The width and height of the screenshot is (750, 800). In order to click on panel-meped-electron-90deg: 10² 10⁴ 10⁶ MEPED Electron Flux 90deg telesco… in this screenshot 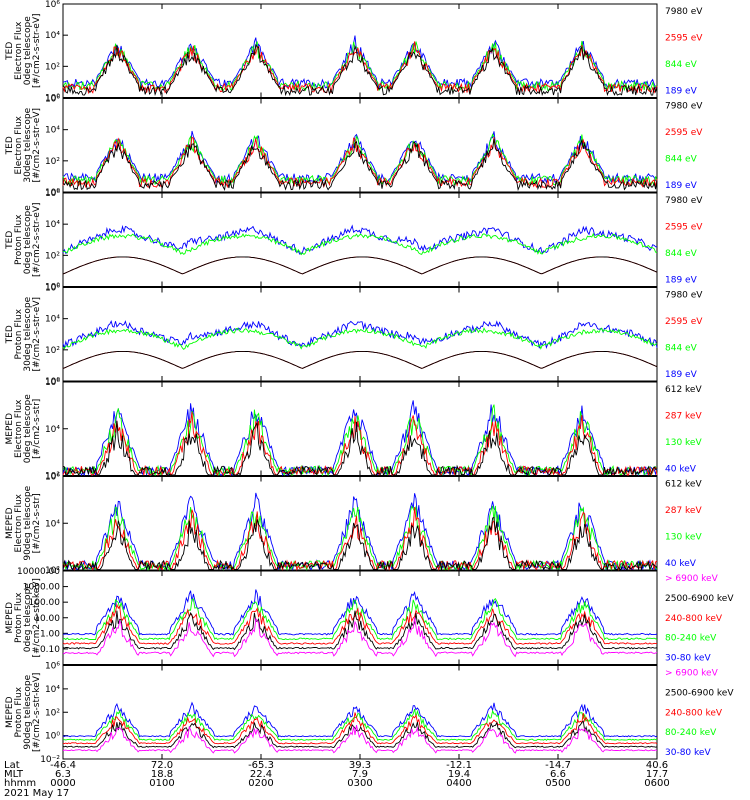, I will do `click(353, 525)`.